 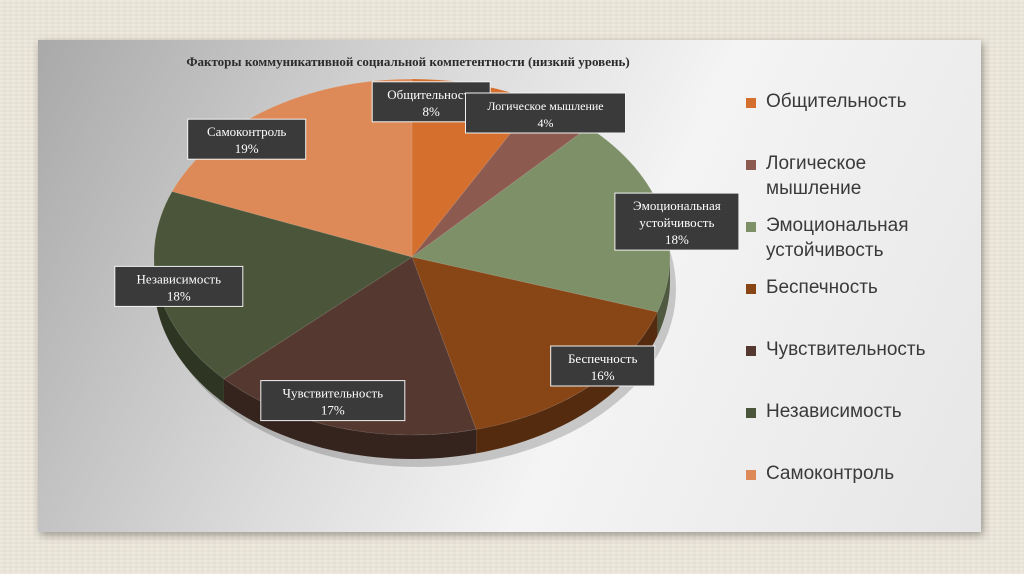 What do you see at coordinates (247, 148) in the screenshot?
I see `data-label-value: 19%` at bounding box center [247, 148].